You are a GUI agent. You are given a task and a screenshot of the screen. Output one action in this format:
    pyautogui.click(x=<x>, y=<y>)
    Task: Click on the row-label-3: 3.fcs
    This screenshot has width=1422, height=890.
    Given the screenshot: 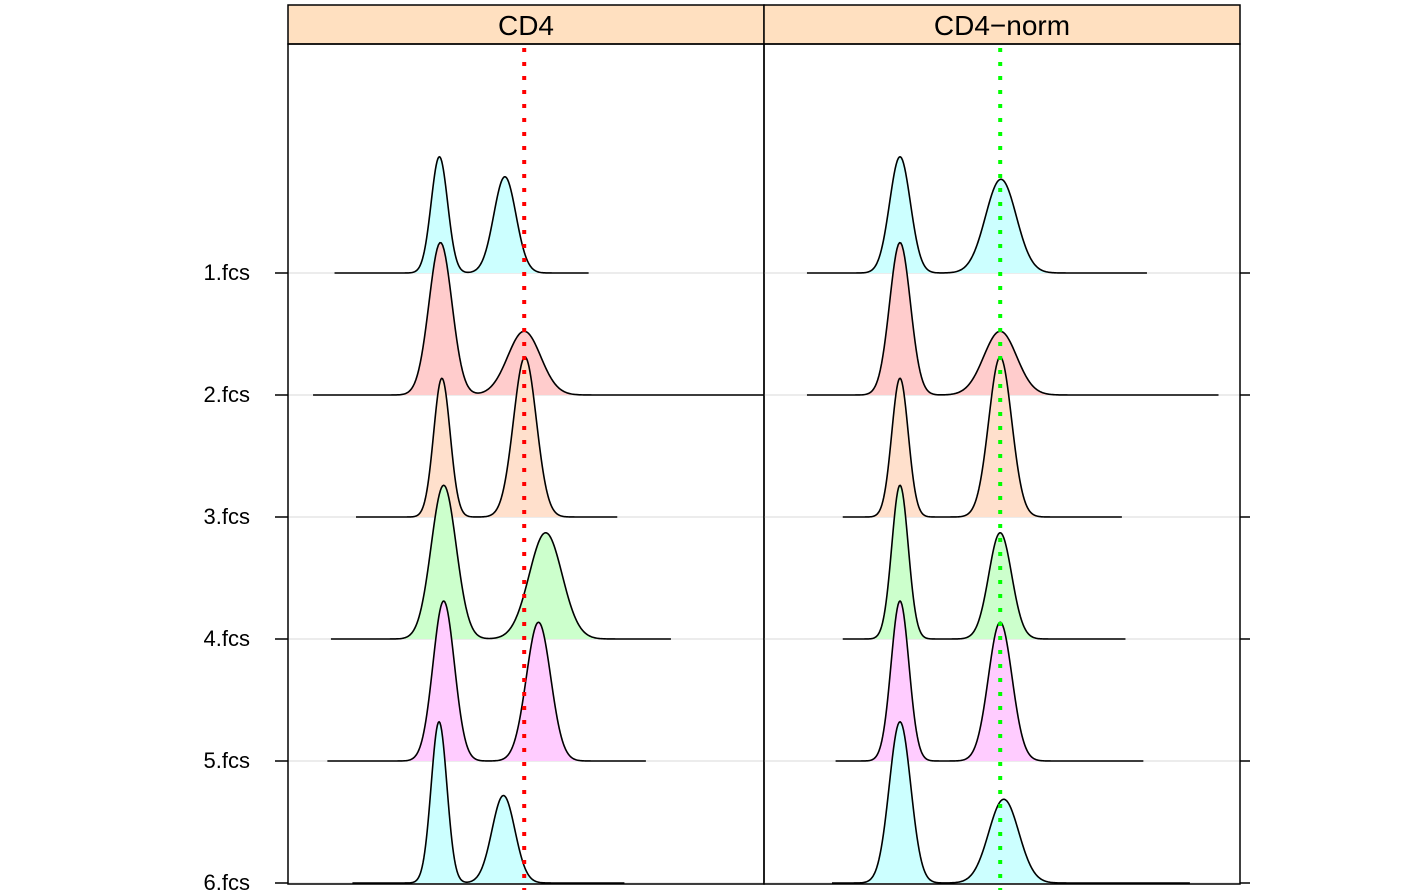 What is the action you would take?
    pyautogui.click(x=227, y=516)
    